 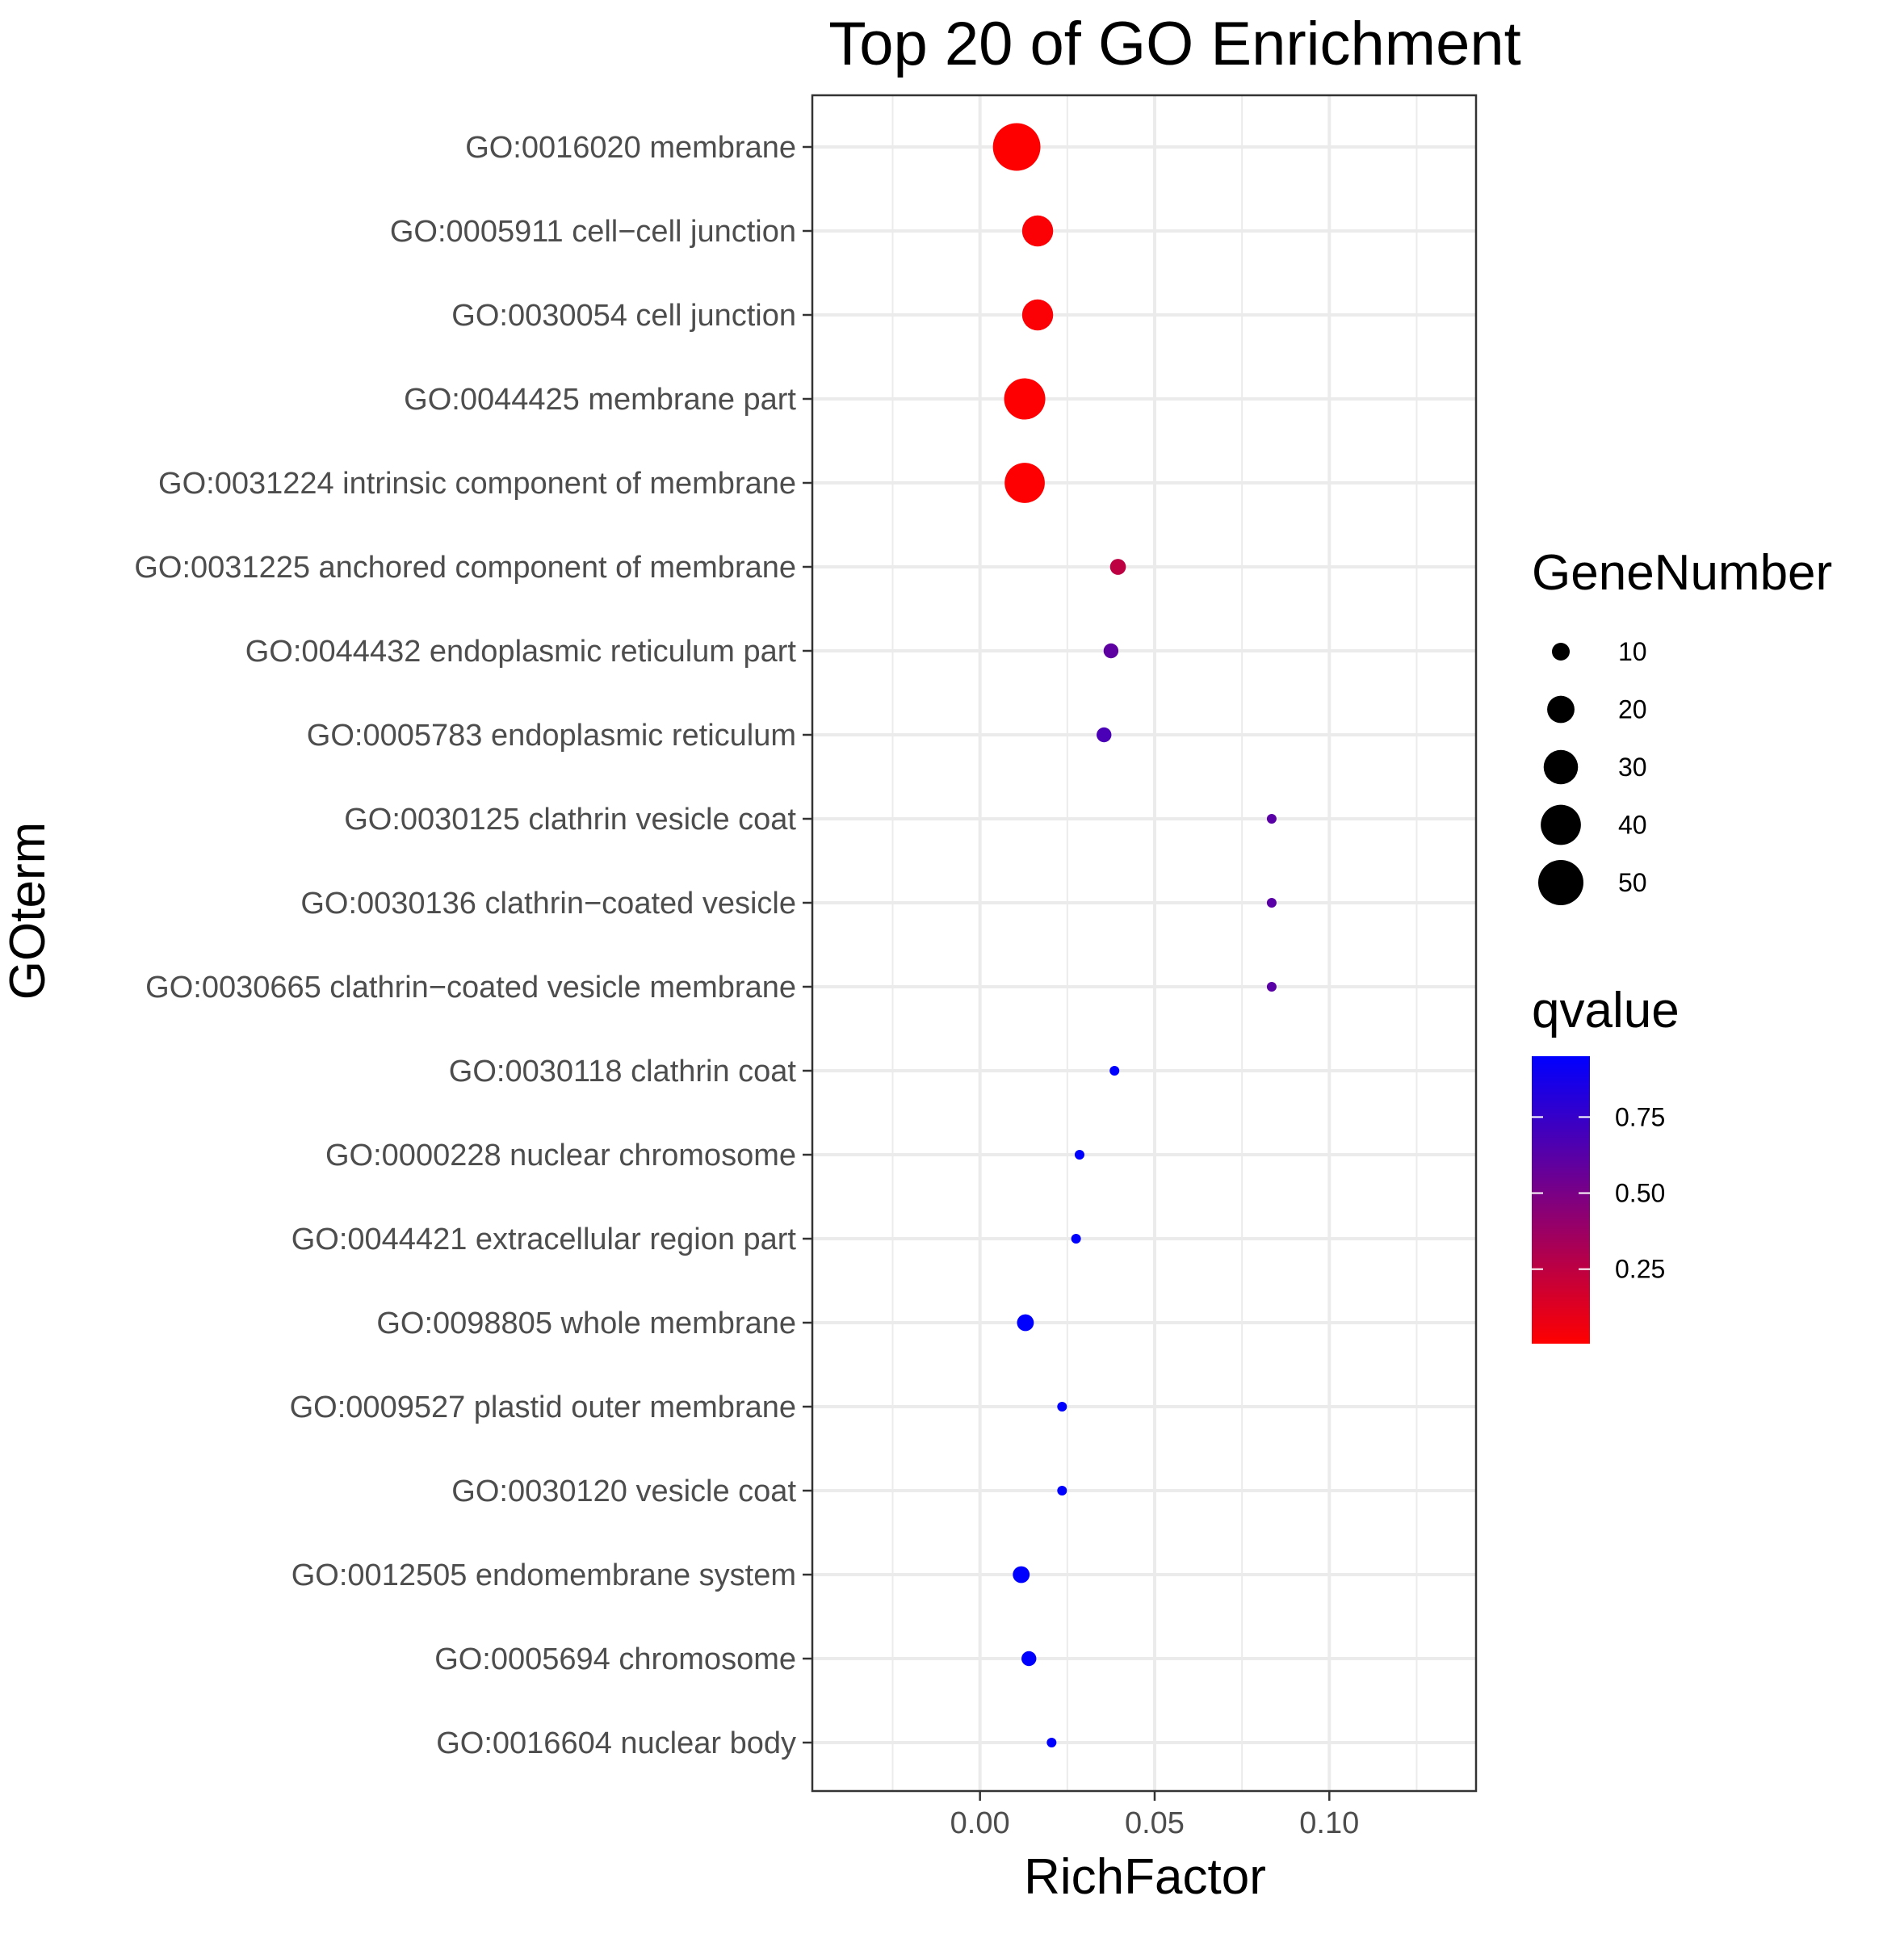 I want to click on legend-size-label: 20, so click(x=1632, y=709).